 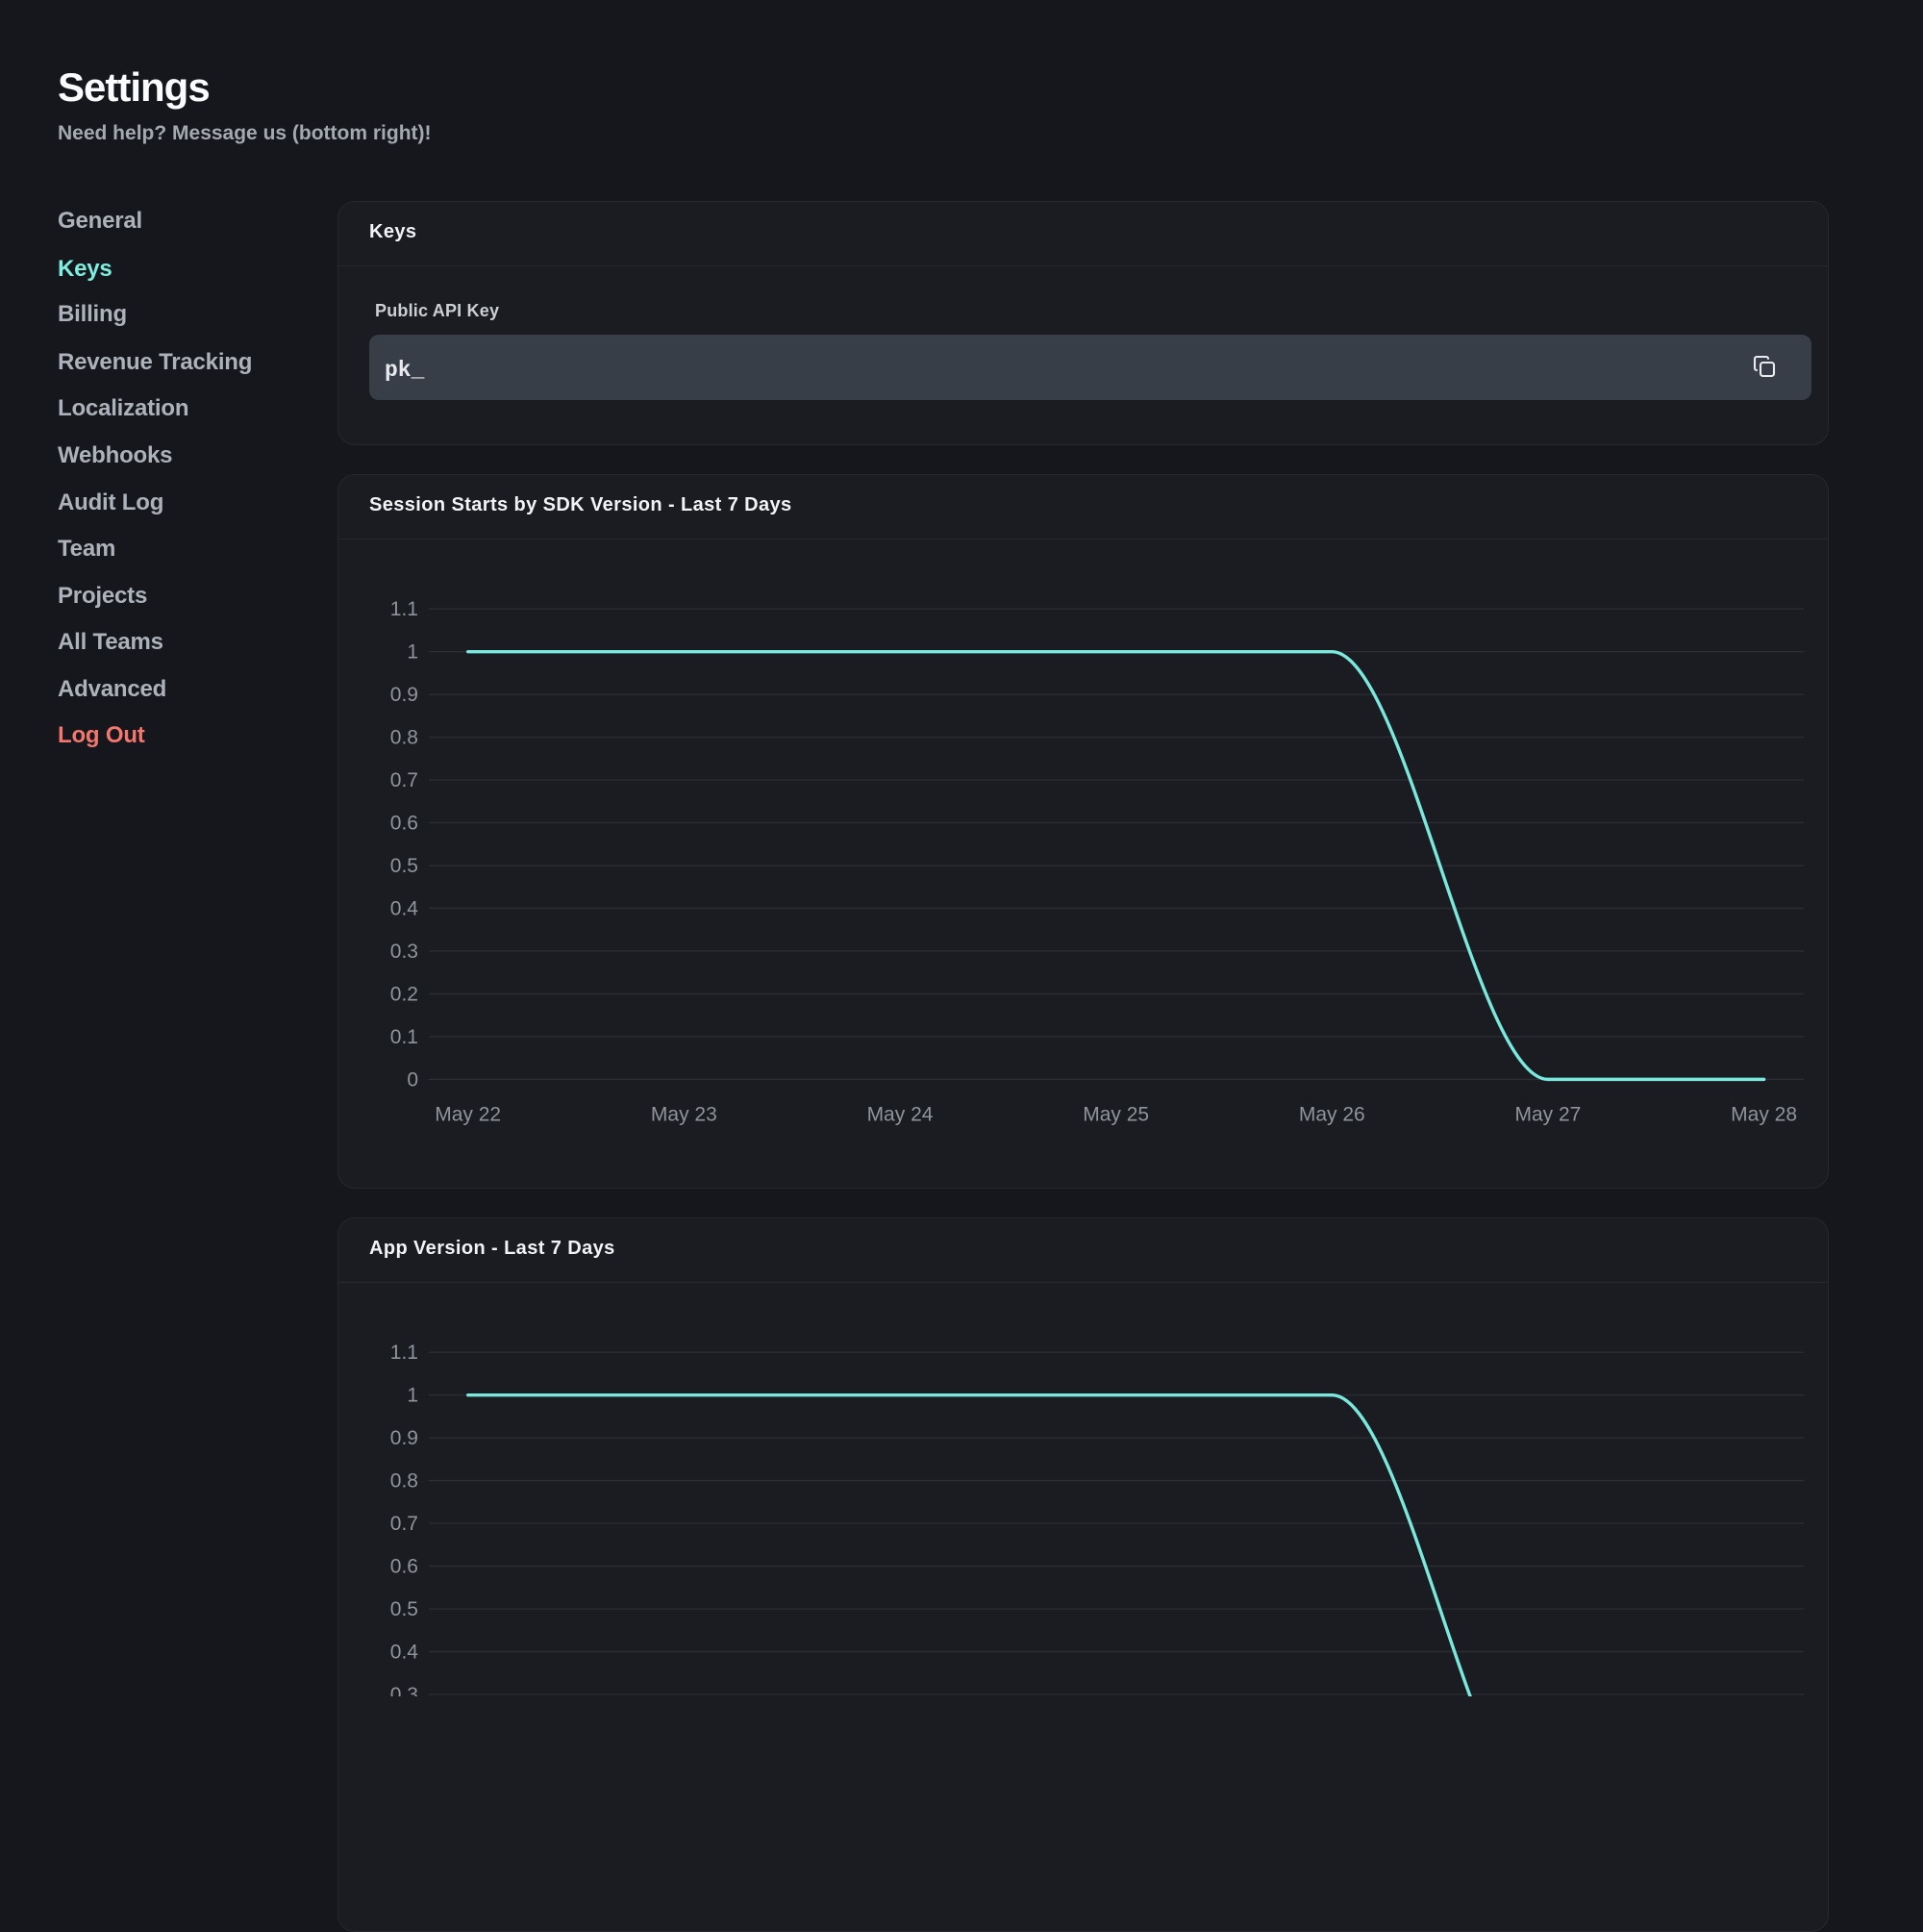 I want to click on svg-text: May 25, so click(x=1116, y=1114).